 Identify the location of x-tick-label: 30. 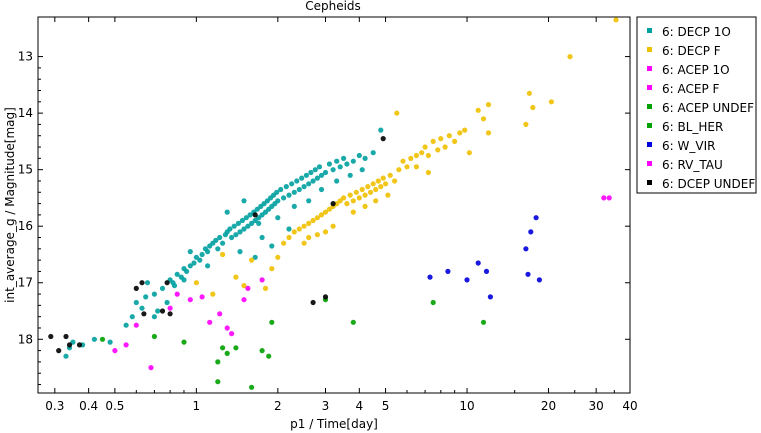
(596, 406).